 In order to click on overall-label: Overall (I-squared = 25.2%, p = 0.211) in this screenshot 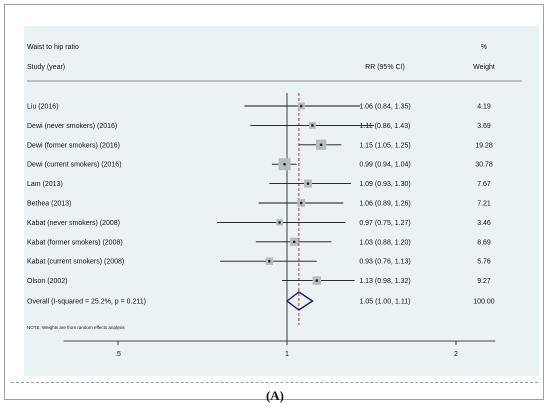, I will do `click(86, 302)`.